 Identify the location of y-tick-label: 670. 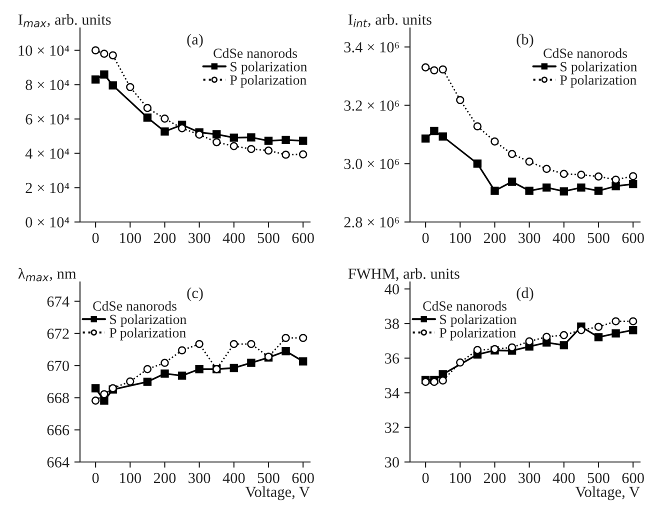
(58, 366).